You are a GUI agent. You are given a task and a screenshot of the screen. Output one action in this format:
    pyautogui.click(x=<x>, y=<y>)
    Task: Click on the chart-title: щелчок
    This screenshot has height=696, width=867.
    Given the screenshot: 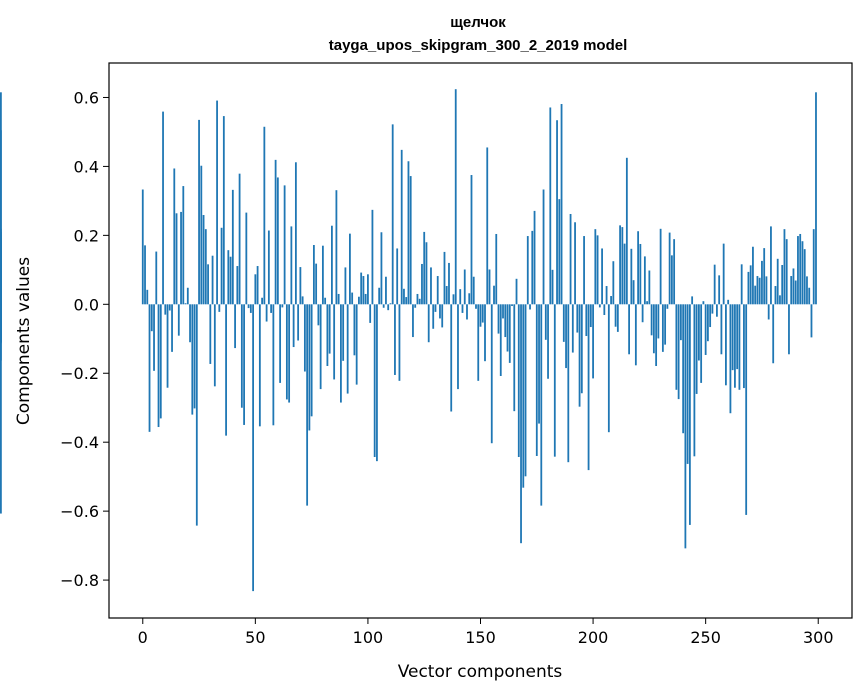 What is the action you would take?
    pyautogui.click(x=478, y=22)
    